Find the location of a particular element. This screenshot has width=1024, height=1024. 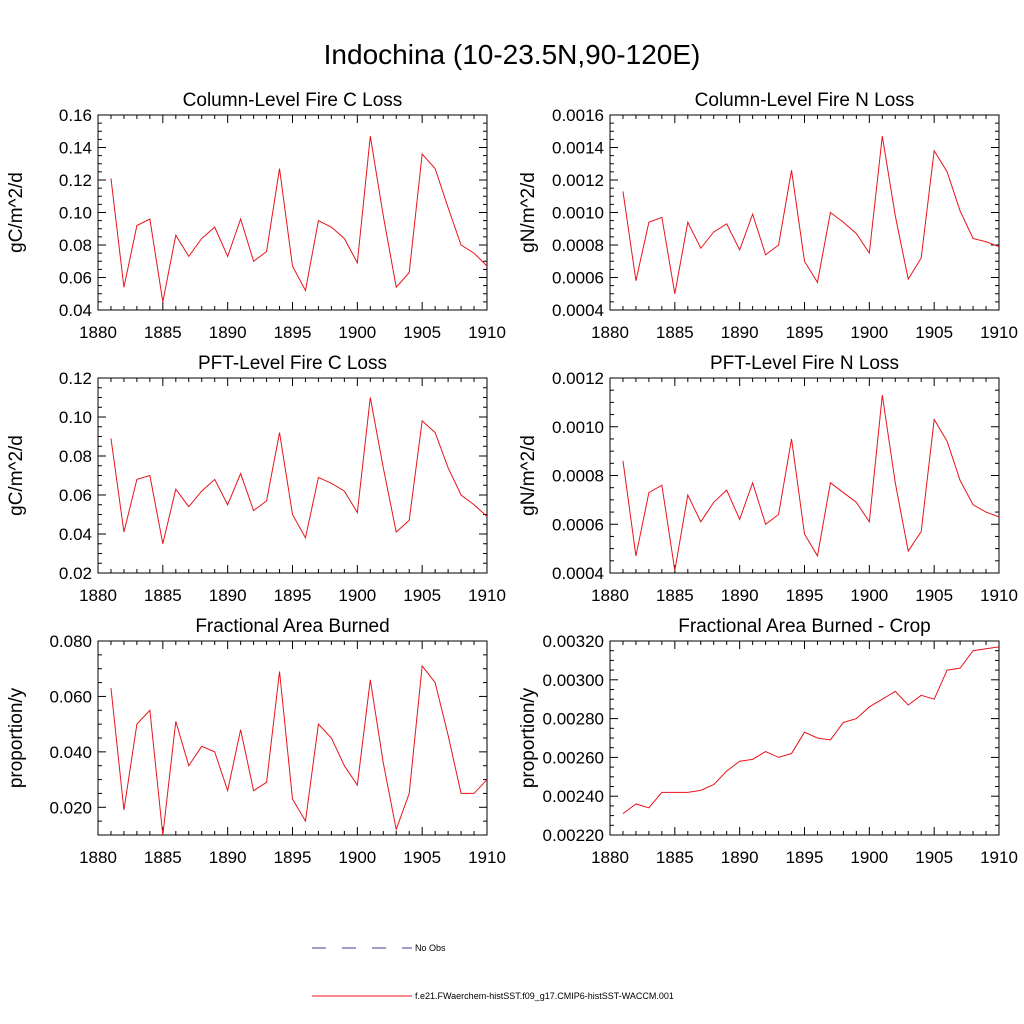

y-axis-label: gN/m^2/d is located at coordinates (528, 212).